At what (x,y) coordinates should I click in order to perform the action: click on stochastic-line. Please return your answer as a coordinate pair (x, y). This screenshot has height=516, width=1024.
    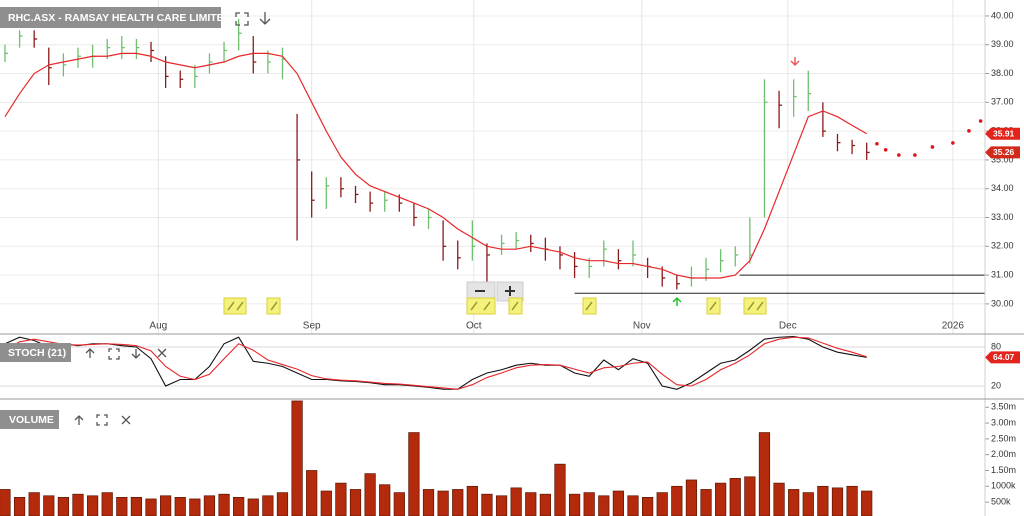
    Looking at the image, I should click on (435, 363).